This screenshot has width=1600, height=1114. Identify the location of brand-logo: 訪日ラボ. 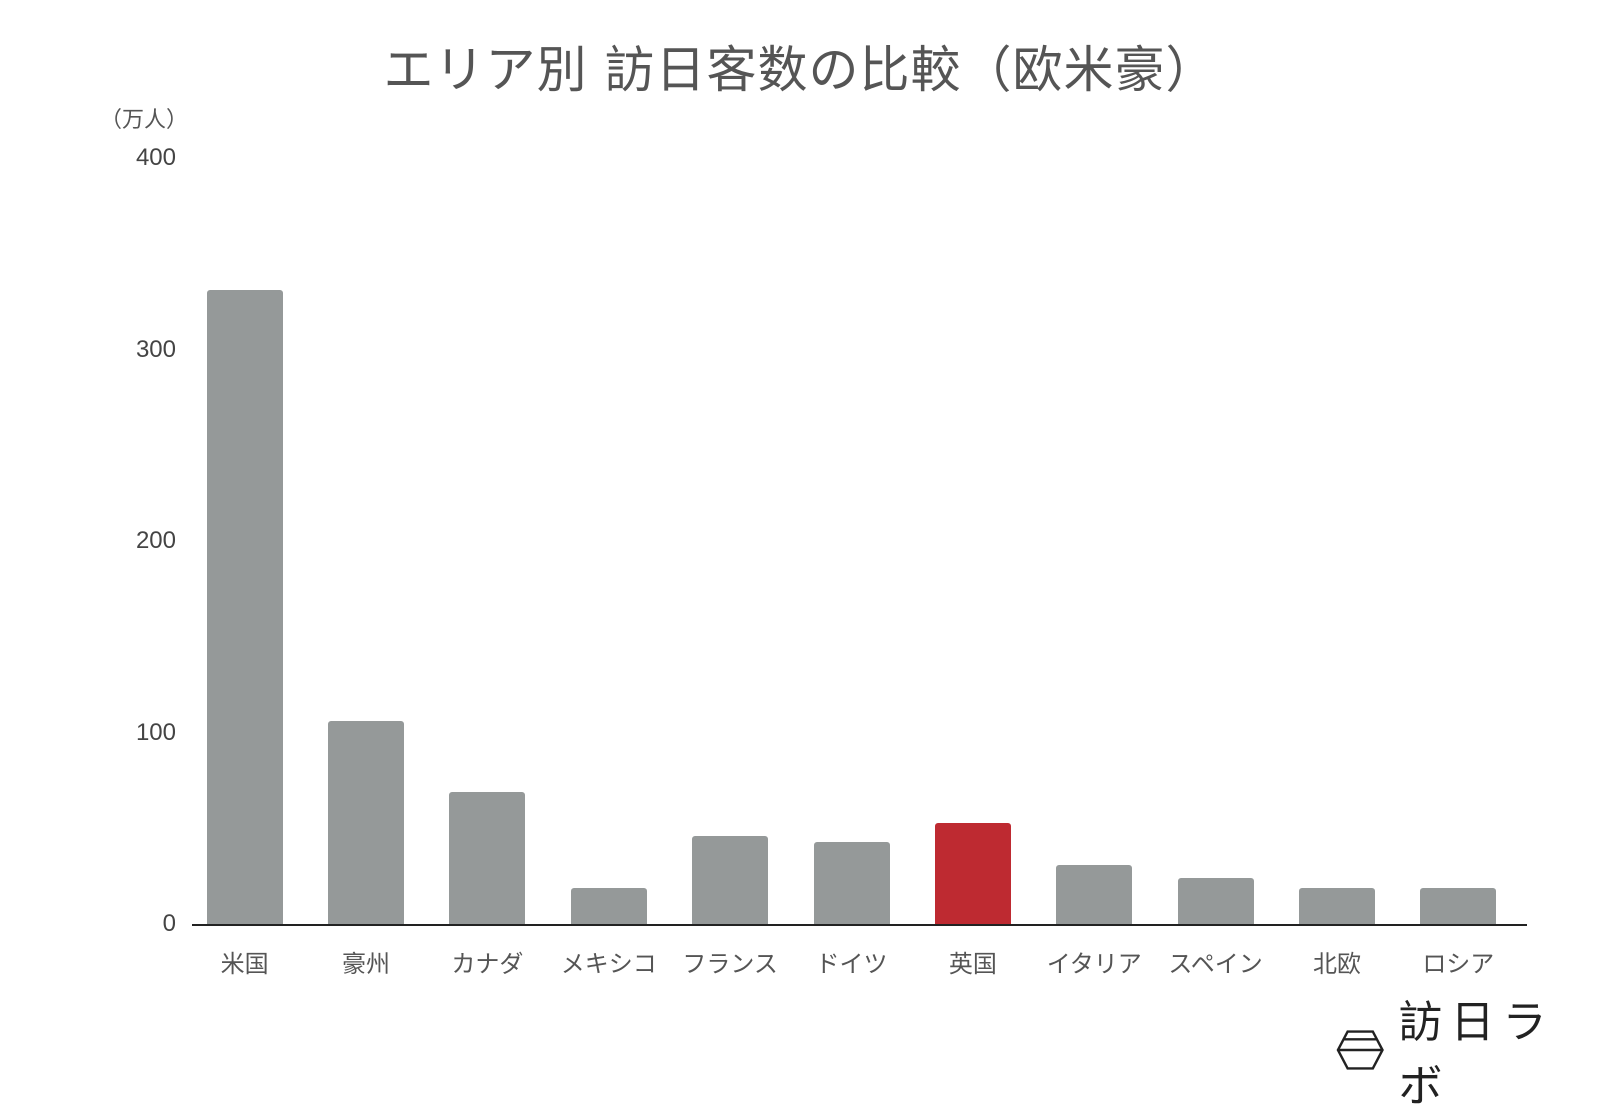
(1468, 1050).